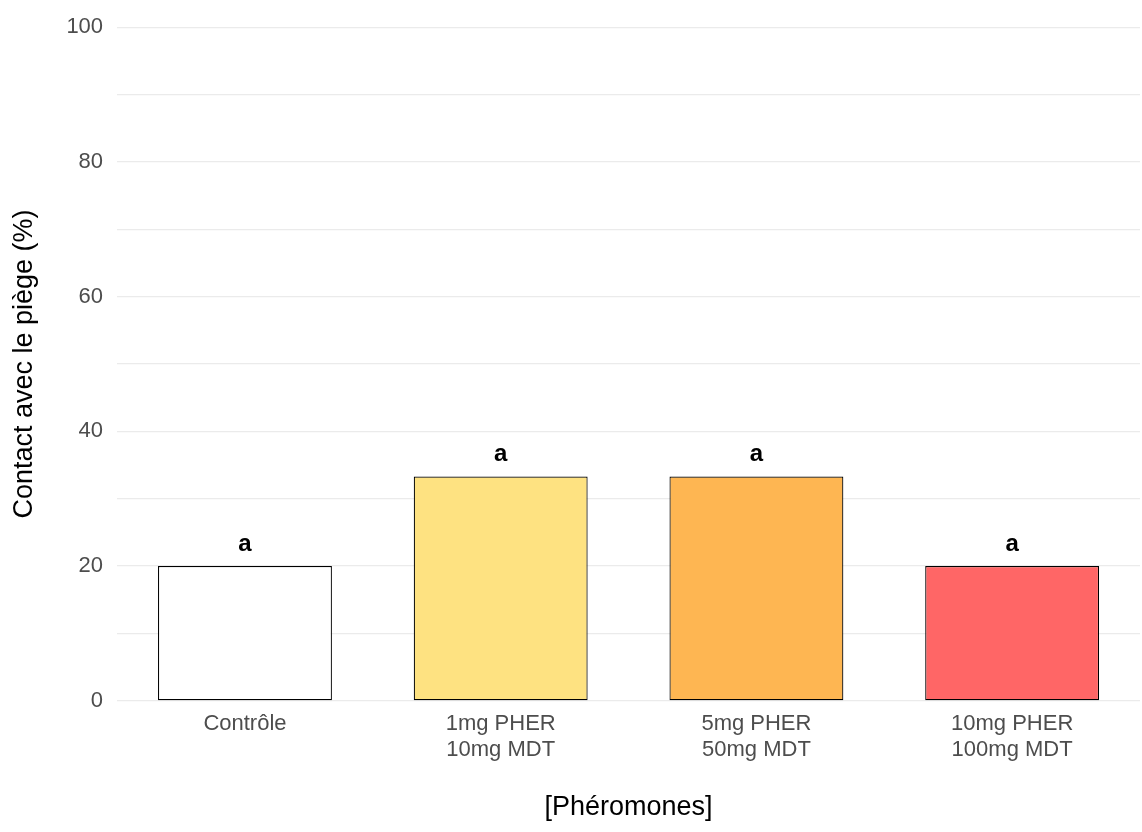 This screenshot has width=1142, height=832. Describe the element at coordinates (500, 736) in the screenshot. I see `x-tick-label: 1mg PHER 10mg MDT` at that location.